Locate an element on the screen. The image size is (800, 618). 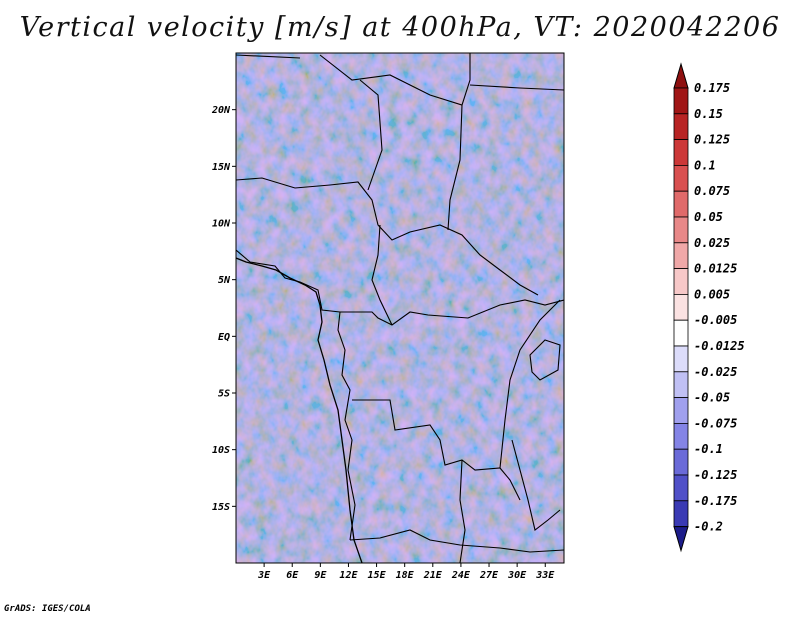
longitude-axis: 3E 6E 9E 12E 15E 18E 21E 24E 27E 30E 33E is located at coordinates (406, 572).